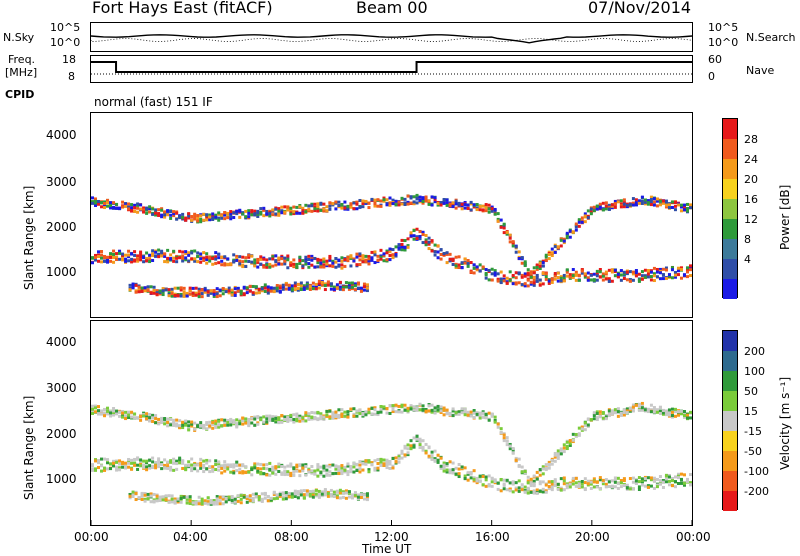 The width and height of the screenshot is (800, 556). What do you see at coordinates (640, 8) in the screenshot?
I see `date-title: 07/Nov/2014` at bounding box center [640, 8].